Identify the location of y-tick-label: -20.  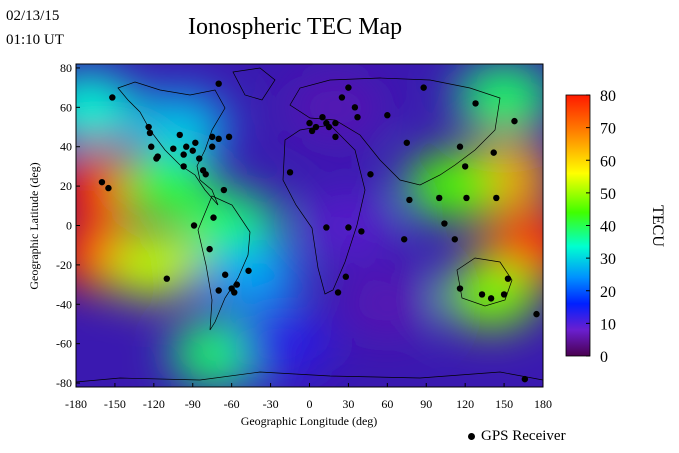
(64, 265).